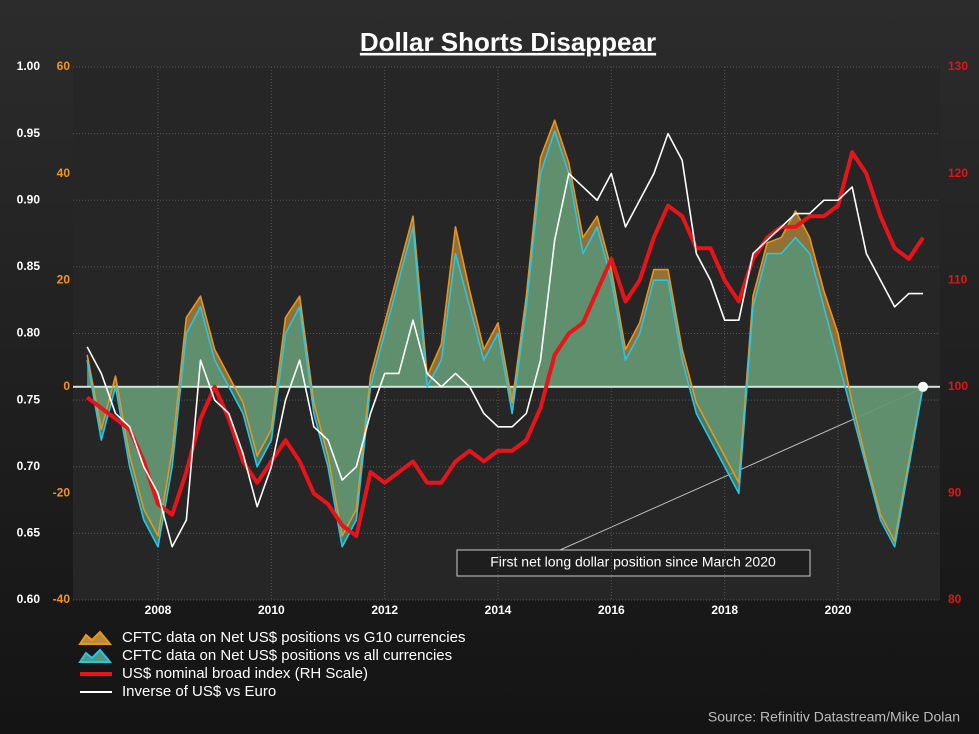 The width and height of the screenshot is (979, 734). What do you see at coordinates (838, 610) in the screenshot?
I see `x-tick-label: 2020` at bounding box center [838, 610].